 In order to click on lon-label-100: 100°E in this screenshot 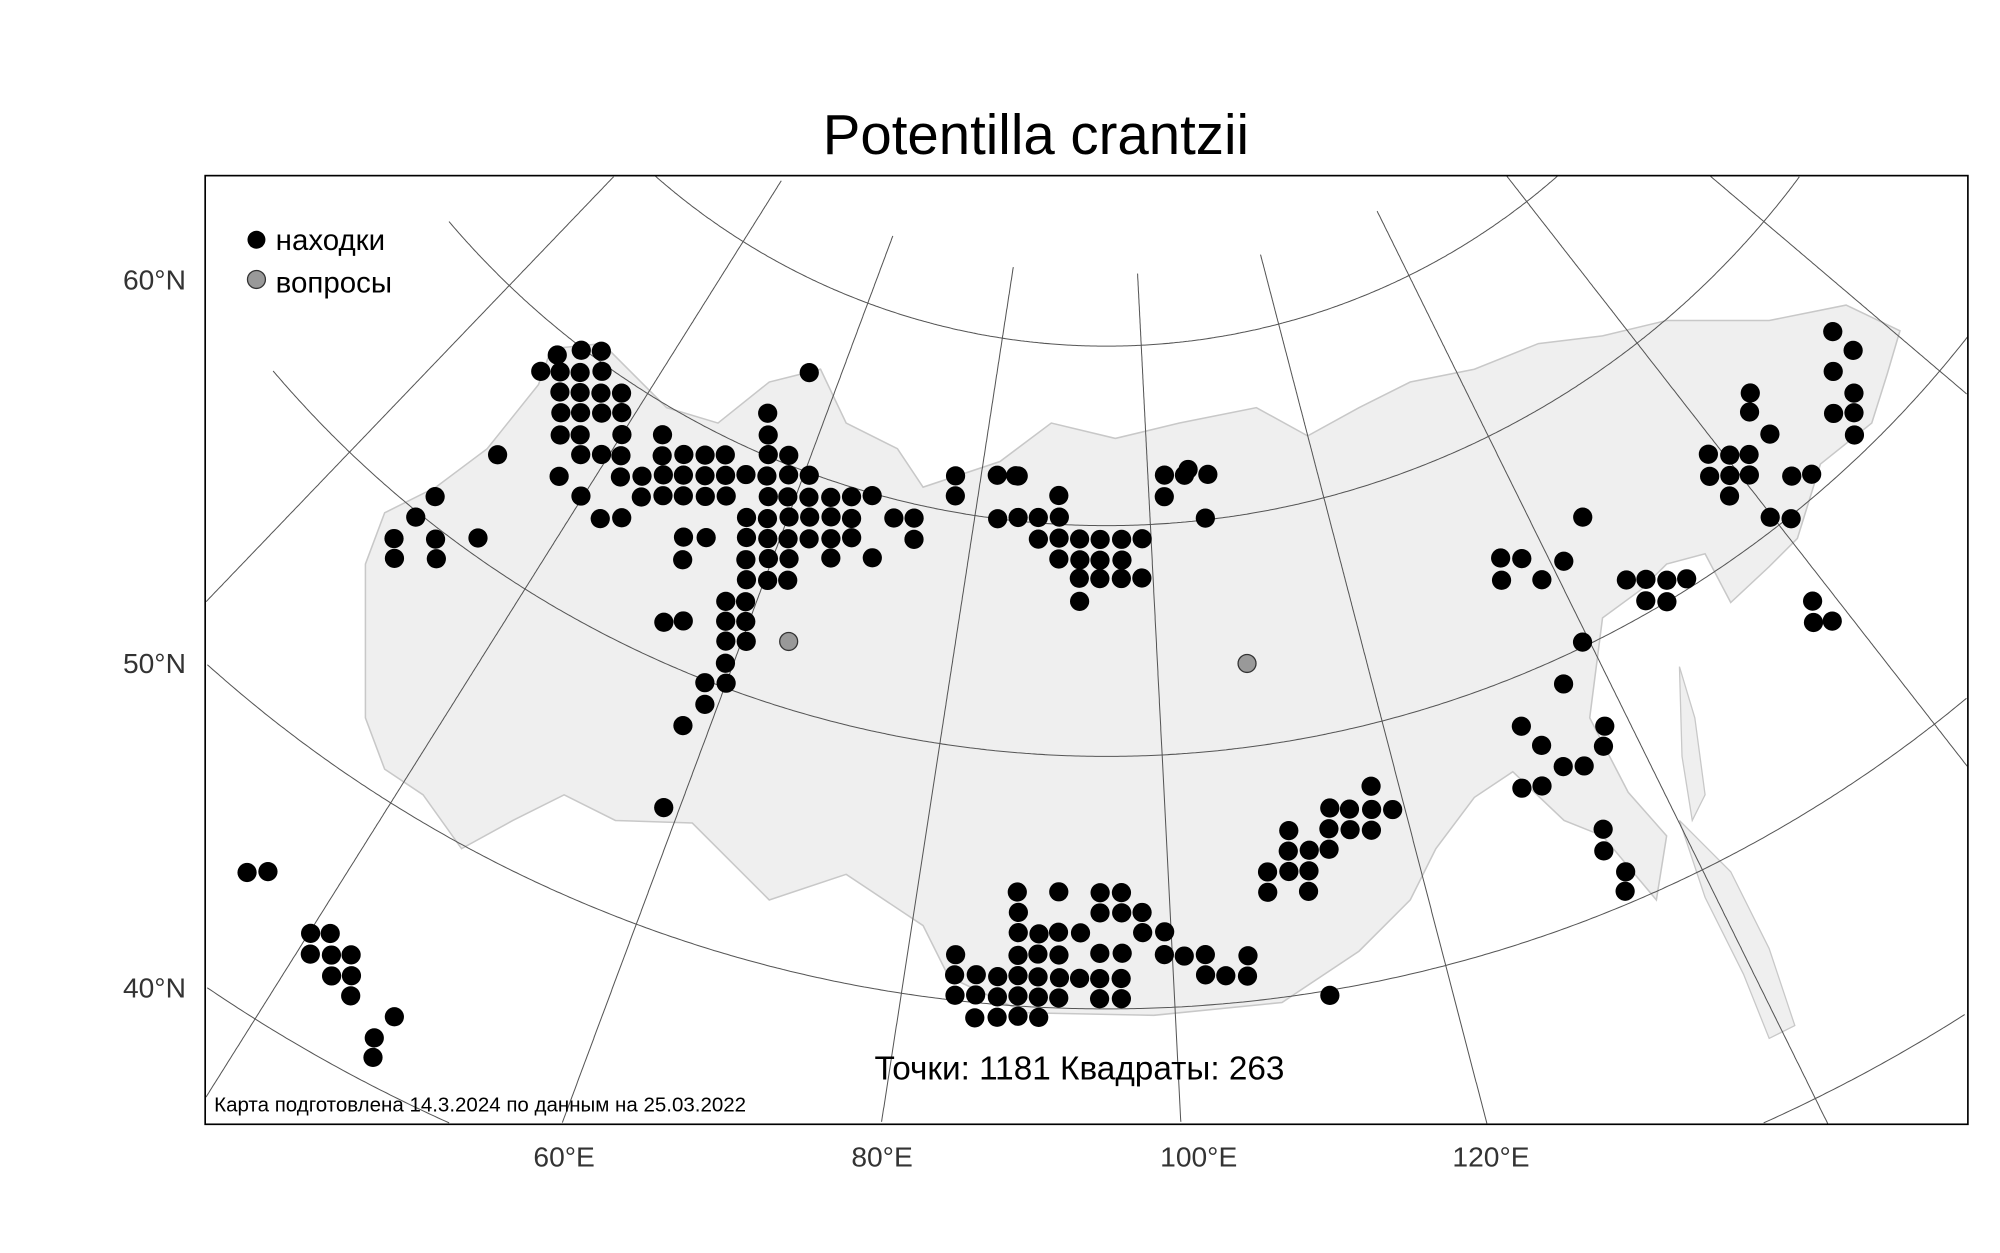, I will do `click(1198, 1157)`.